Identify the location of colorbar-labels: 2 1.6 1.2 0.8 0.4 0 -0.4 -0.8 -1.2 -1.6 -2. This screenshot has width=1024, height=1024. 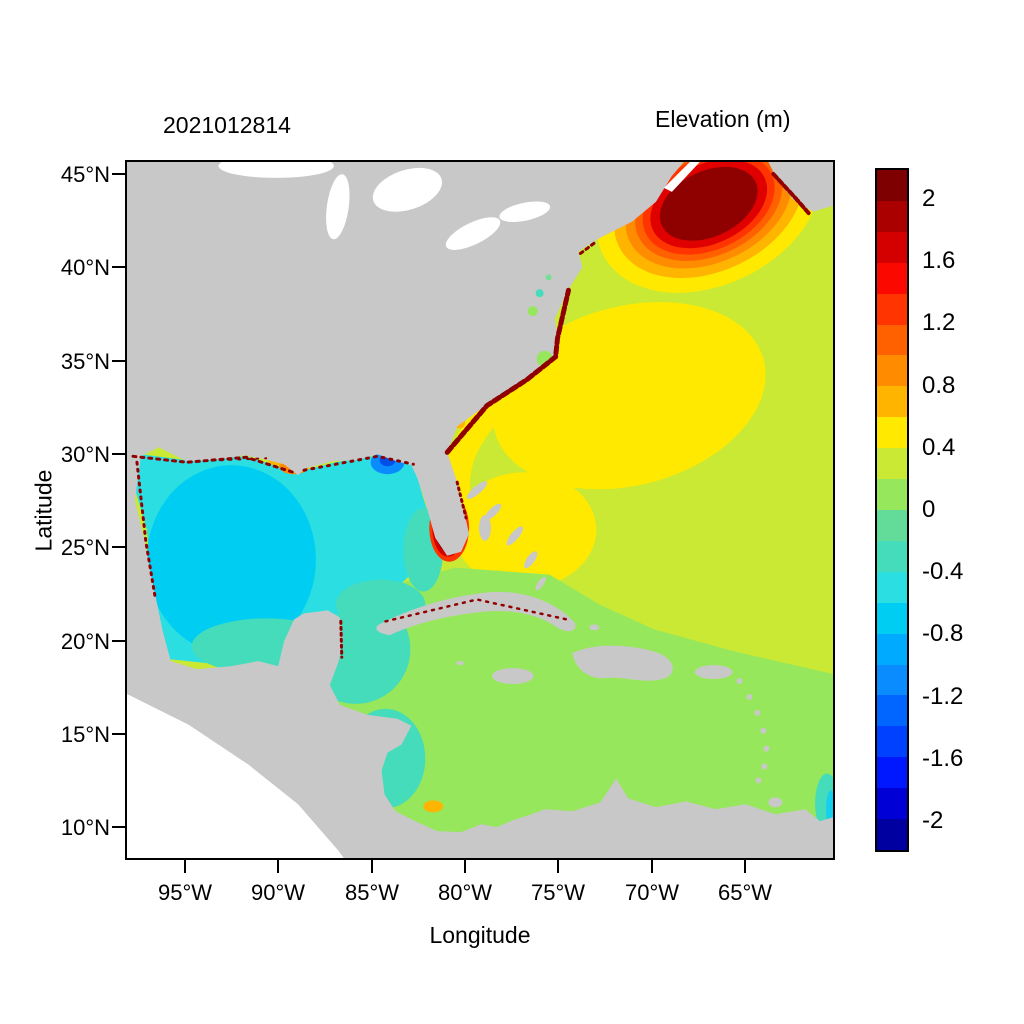
(967, 510).